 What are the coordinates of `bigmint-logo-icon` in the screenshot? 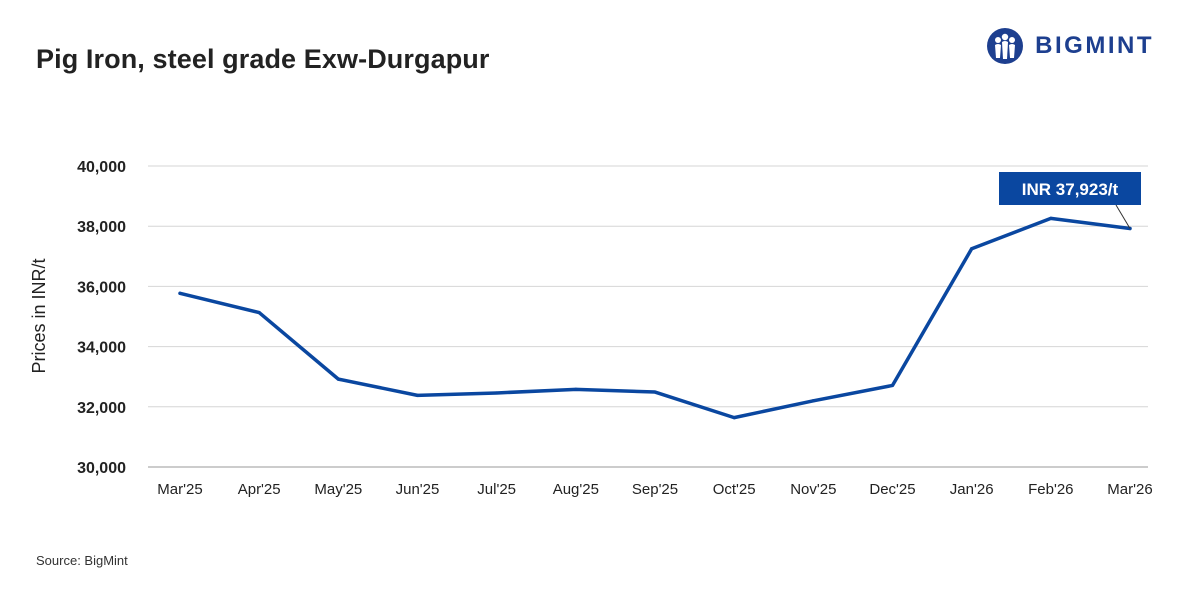 It's located at (1005, 46).